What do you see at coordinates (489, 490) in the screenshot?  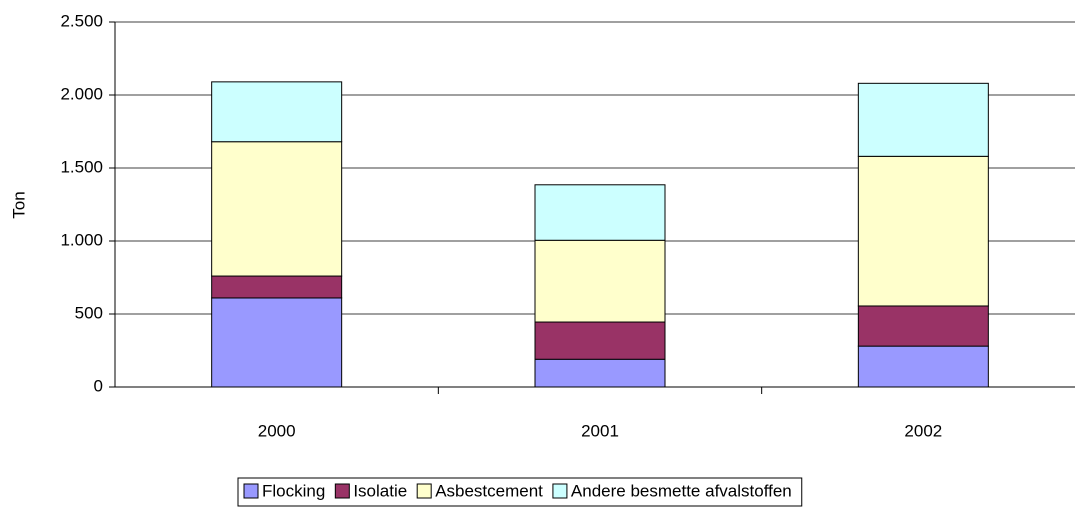 I see `legend-label: Asbestcement` at bounding box center [489, 490].